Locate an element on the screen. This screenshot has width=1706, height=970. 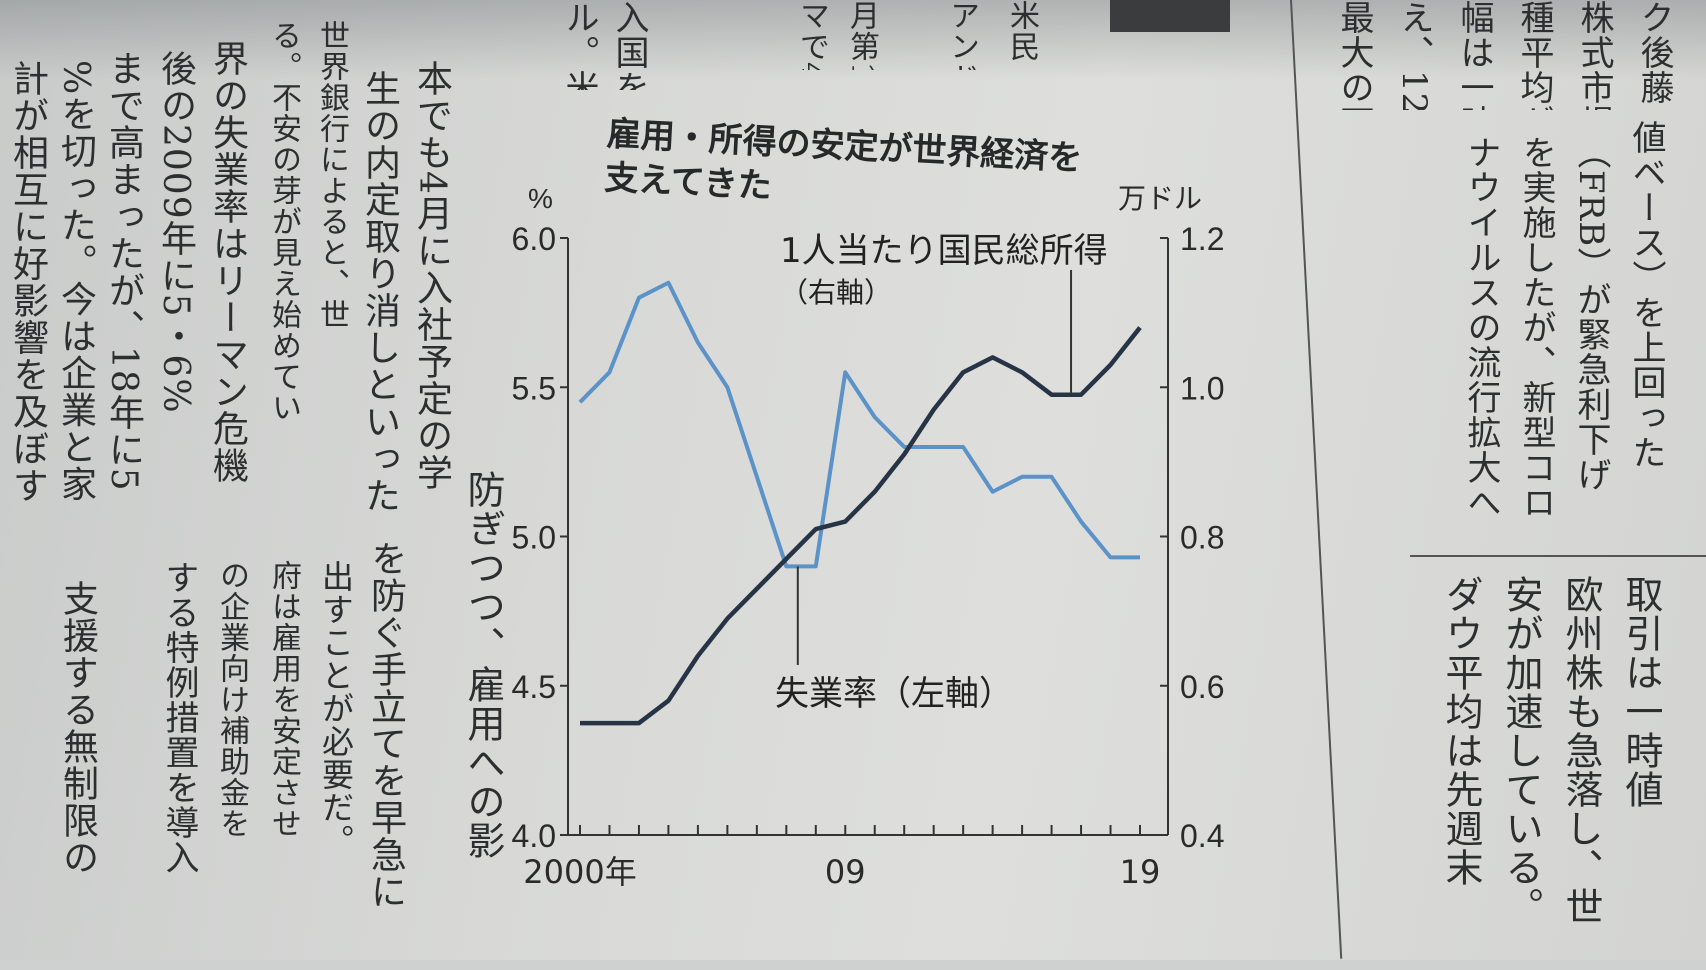
article-right-body-4: （FRB）が緊急利下げ is located at coordinates (1591, 345).